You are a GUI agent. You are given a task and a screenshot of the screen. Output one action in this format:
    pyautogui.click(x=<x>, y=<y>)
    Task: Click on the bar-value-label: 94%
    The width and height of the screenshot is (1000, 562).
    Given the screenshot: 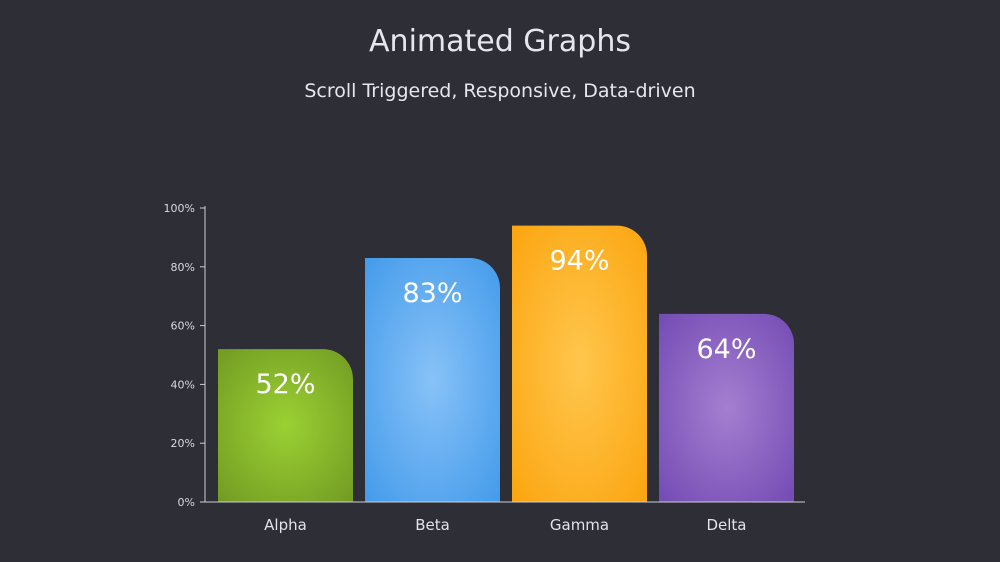 What is the action you would take?
    pyautogui.click(x=579, y=261)
    